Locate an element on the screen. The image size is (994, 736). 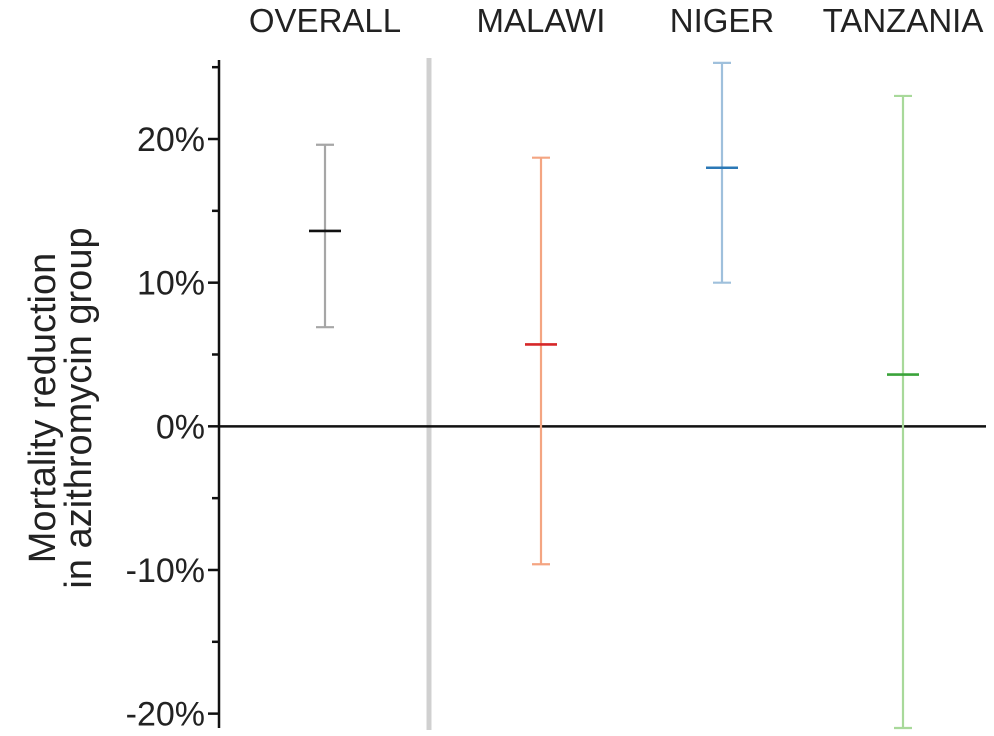
error-bar-overall is located at coordinates (325, 236).